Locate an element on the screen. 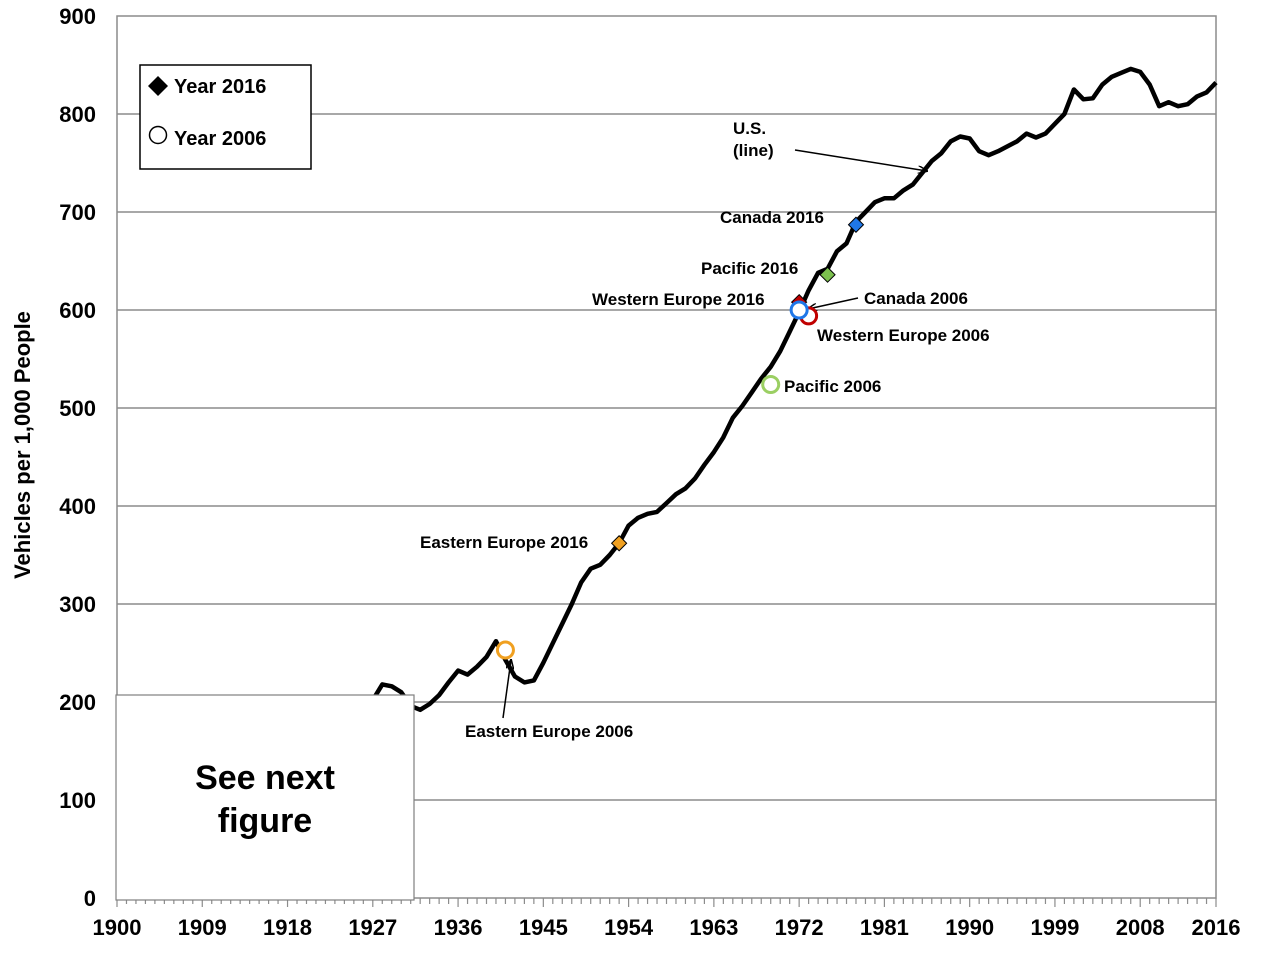 Image resolution: width=1268 pixels, height=969 pixels. label-eastern-europe-2016: Eastern Europe 2016 is located at coordinates (504, 542).